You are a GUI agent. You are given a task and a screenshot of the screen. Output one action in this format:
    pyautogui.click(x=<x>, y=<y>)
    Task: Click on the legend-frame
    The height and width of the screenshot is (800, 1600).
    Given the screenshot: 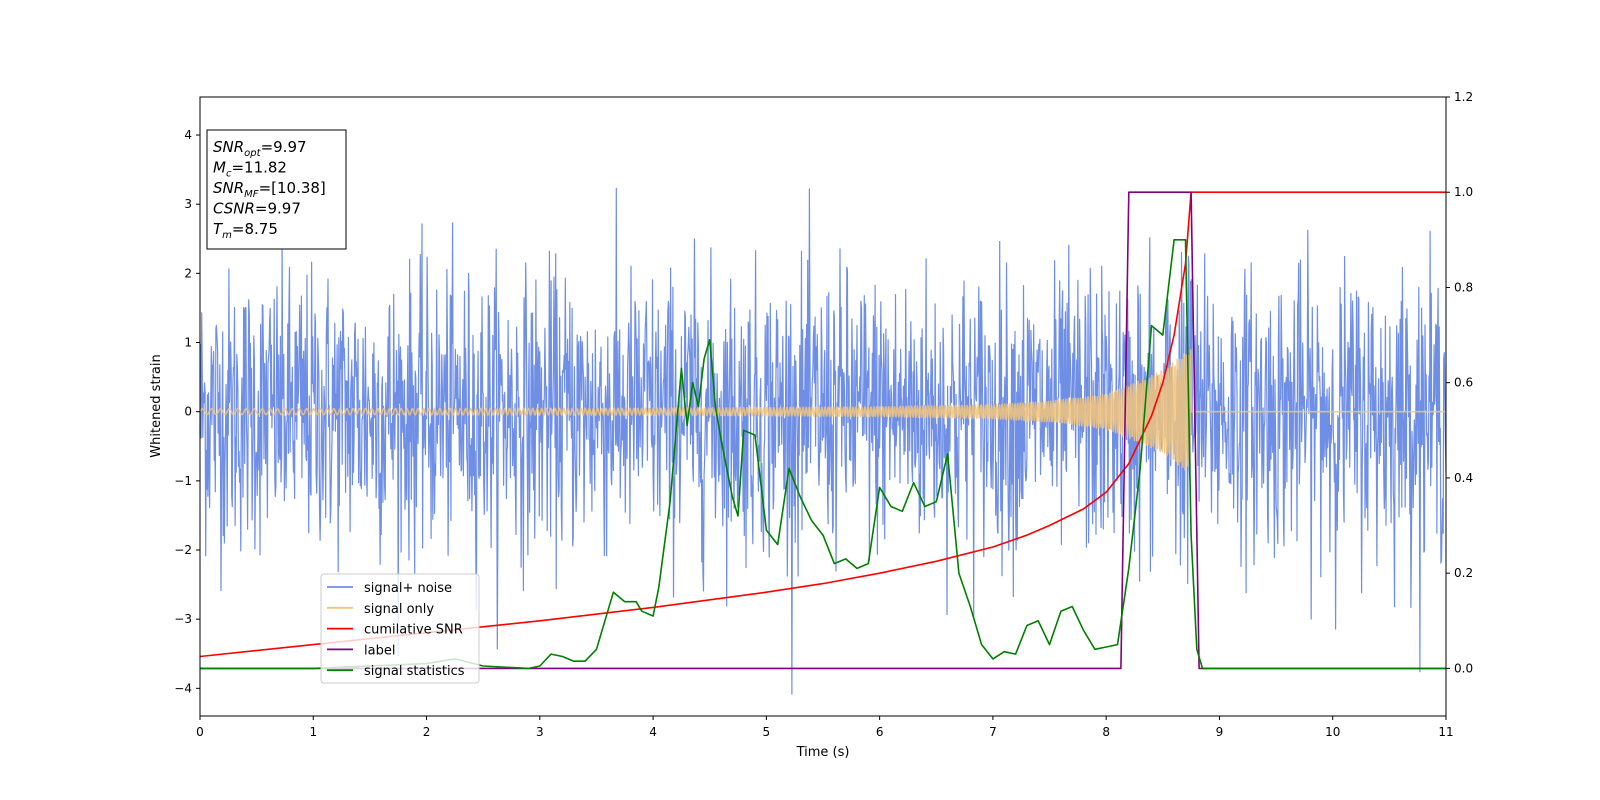 What is the action you would take?
    pyautogui.click(x=400, y=628)
    